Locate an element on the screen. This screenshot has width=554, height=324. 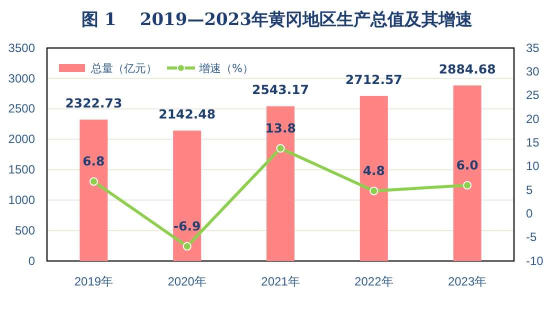
x-tick-label: 2022年 is located at coordinates (374, 281).